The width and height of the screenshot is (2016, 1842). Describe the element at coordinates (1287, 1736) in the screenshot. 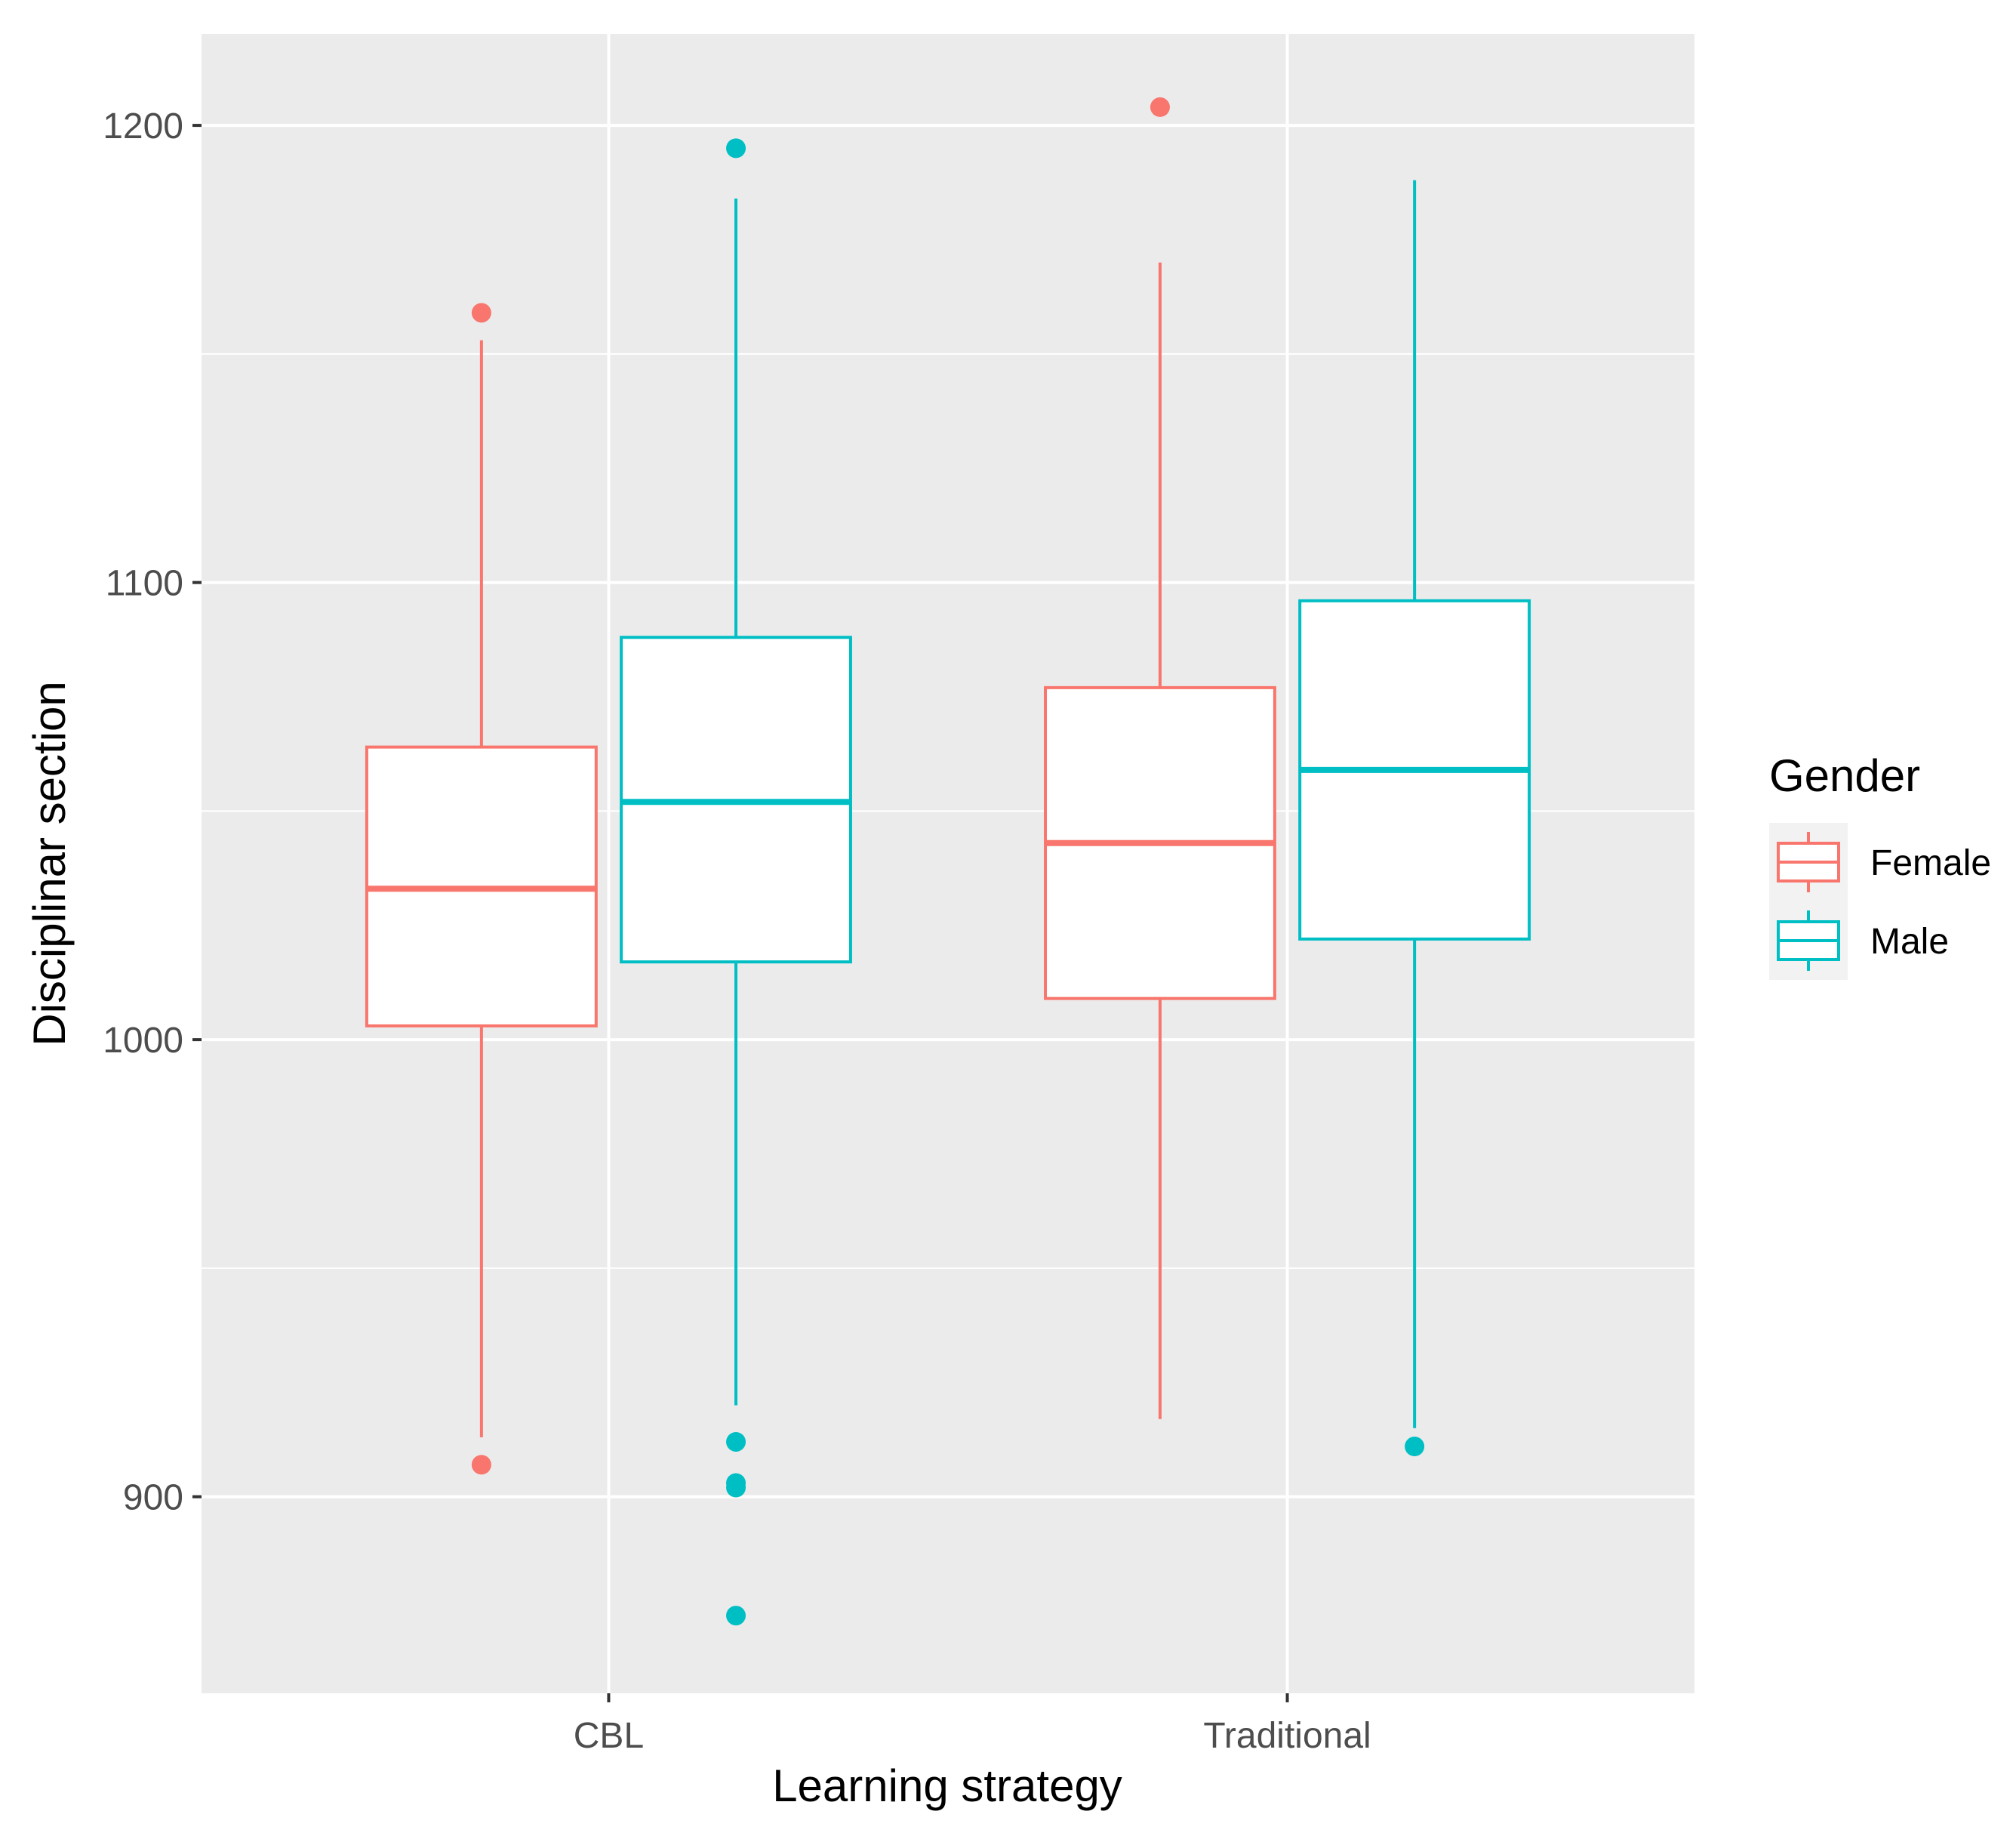

I see `x-tick-label: Traditional` at that location.